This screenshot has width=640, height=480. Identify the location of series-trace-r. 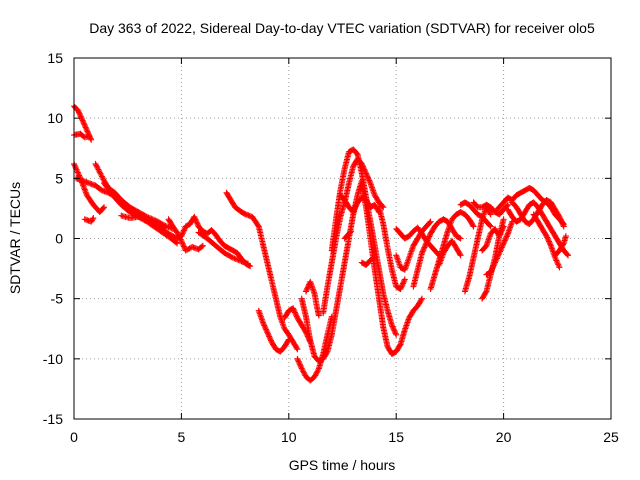
(353, 236).